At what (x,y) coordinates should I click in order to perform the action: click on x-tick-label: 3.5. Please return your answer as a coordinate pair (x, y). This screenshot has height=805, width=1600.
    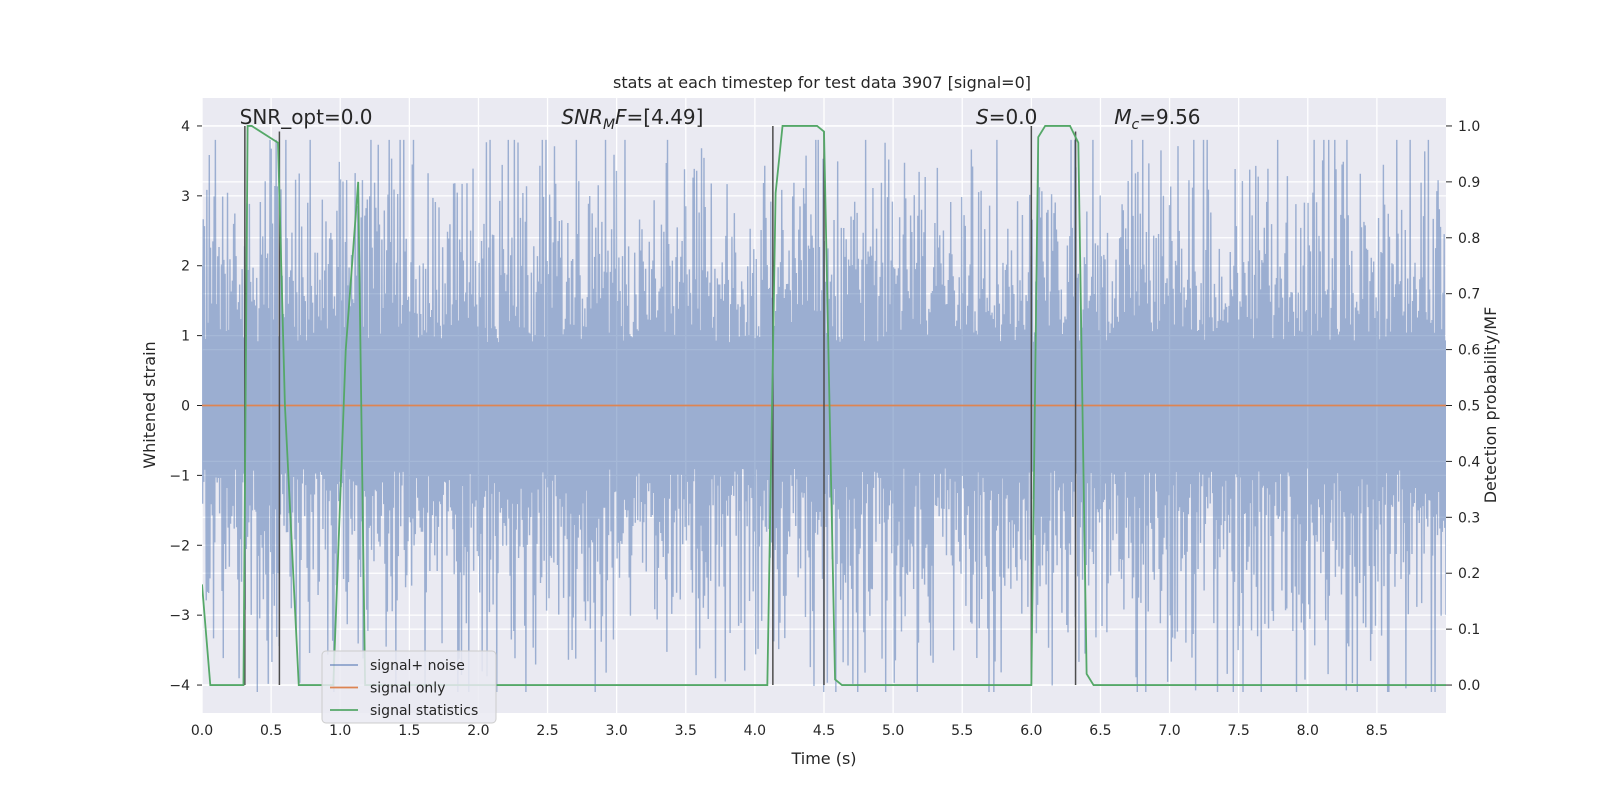
    Looking at the image, I should click on (686, 731).